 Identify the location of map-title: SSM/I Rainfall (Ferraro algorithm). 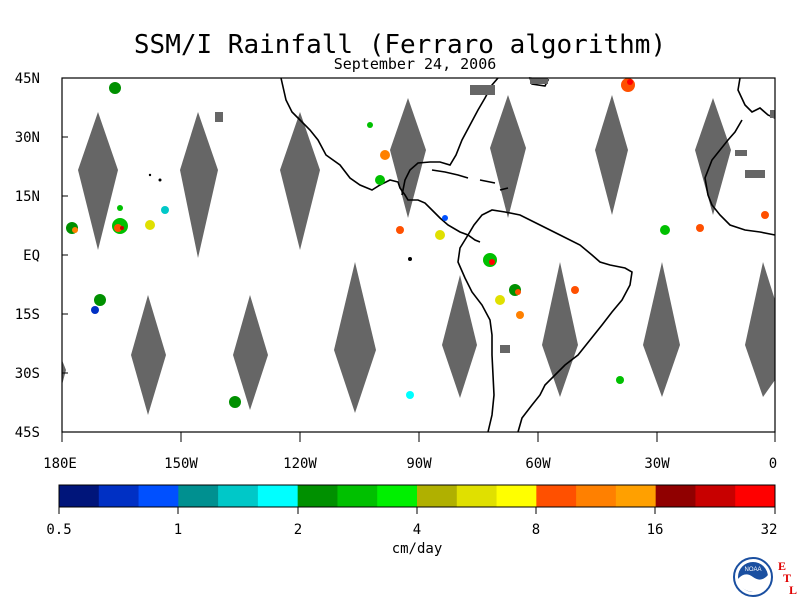
(400, 45).